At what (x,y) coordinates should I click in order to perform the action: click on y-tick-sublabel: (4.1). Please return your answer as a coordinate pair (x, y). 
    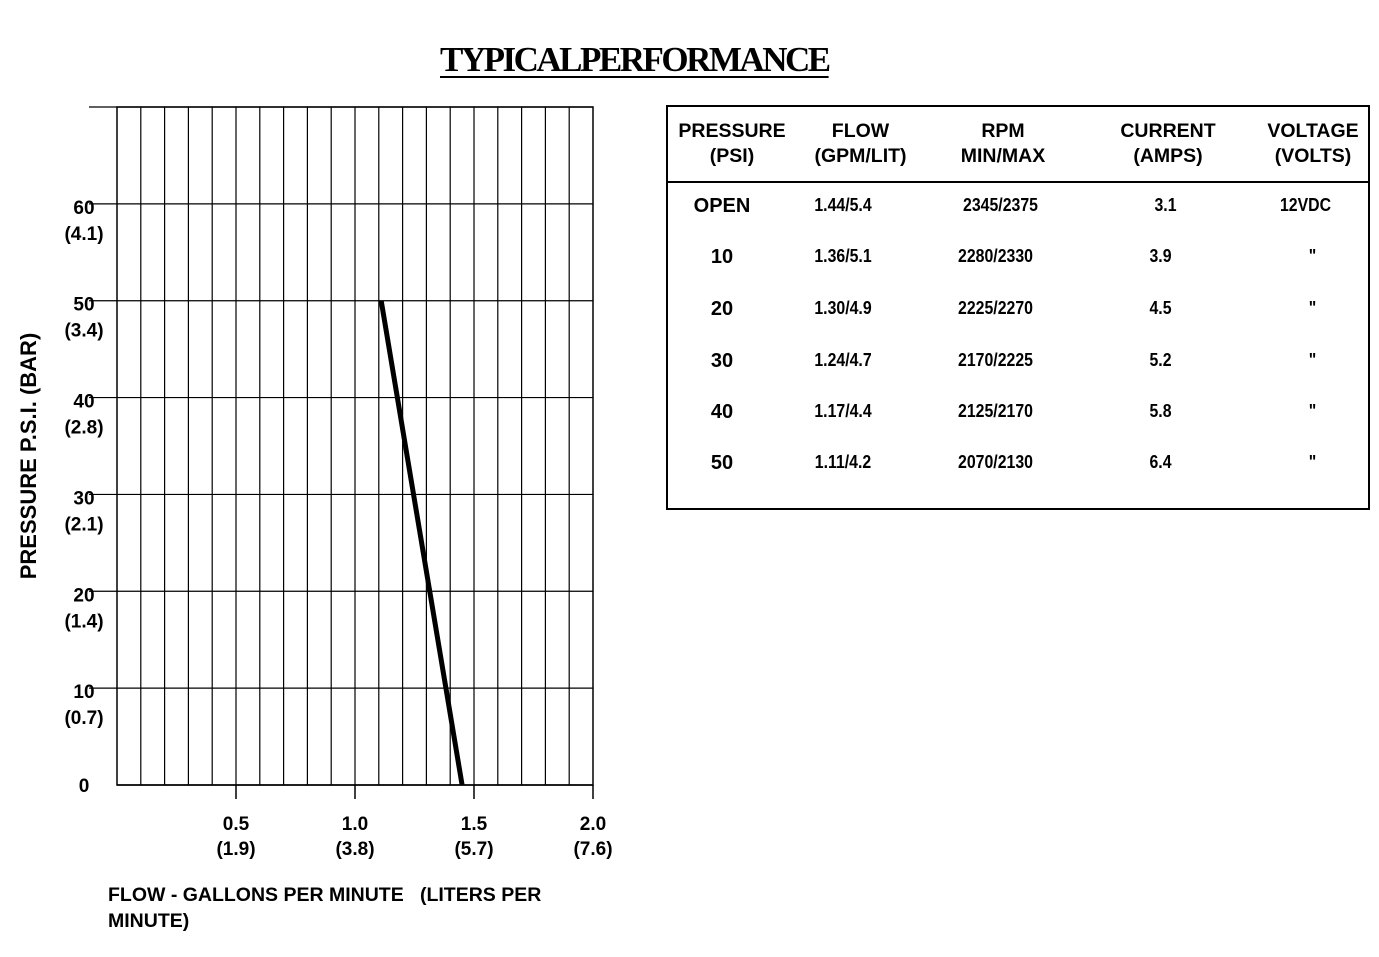
    Looking at the image, I should click on (83, 234).